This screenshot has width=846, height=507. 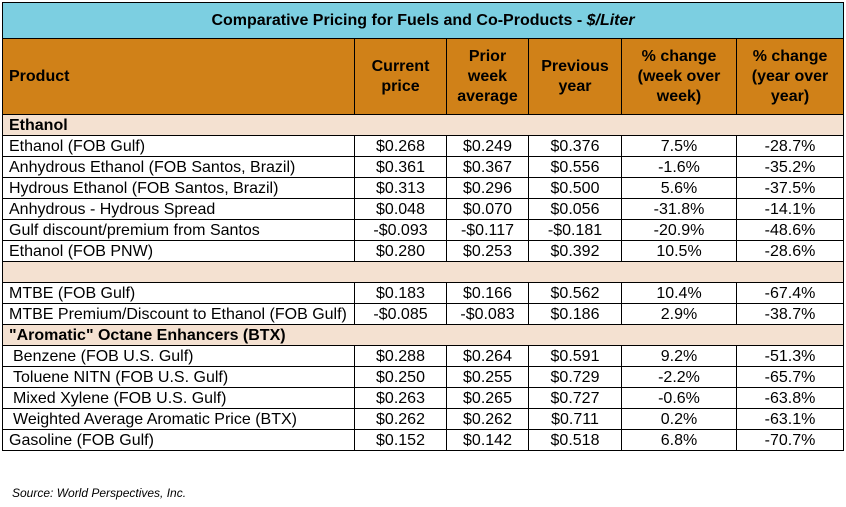 What do you see at coordinates (575, 440) in the screenshot?
I see `value-cell: $0.518` at bounding box center [575, 440].